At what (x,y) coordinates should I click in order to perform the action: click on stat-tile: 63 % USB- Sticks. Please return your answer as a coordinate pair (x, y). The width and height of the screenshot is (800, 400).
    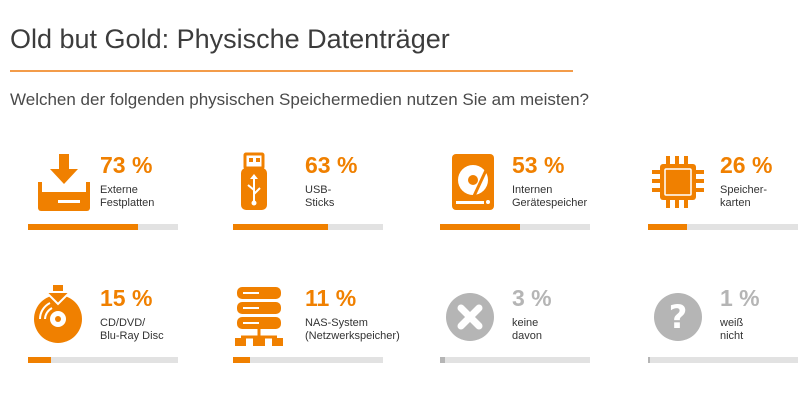
    Looking at the image, I should click on (333, 202).